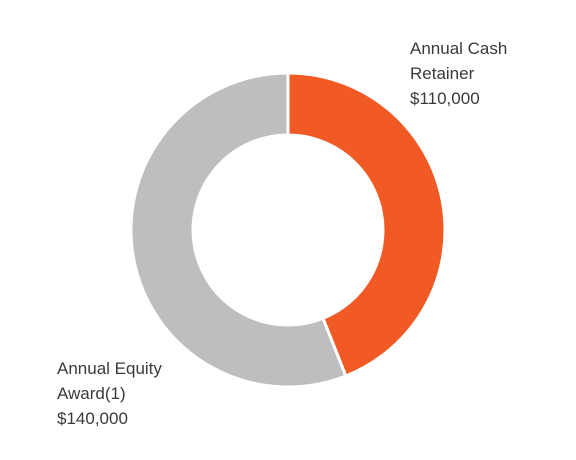 This screenshot has width=576, height=460. Describe the element at coordinates (92, 418) in the screenshot. I see `value-label: $140,000` at that location.